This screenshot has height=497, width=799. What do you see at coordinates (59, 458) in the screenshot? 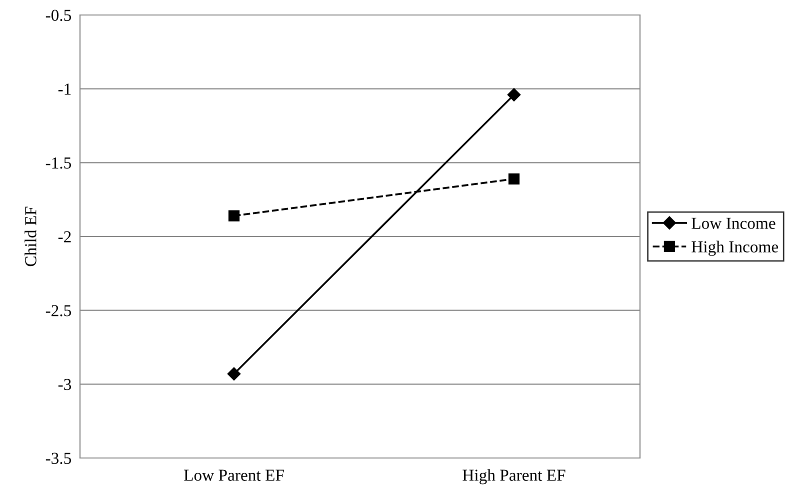
I see `y-tick-label: -3.5` at bounding box center [59, 458].